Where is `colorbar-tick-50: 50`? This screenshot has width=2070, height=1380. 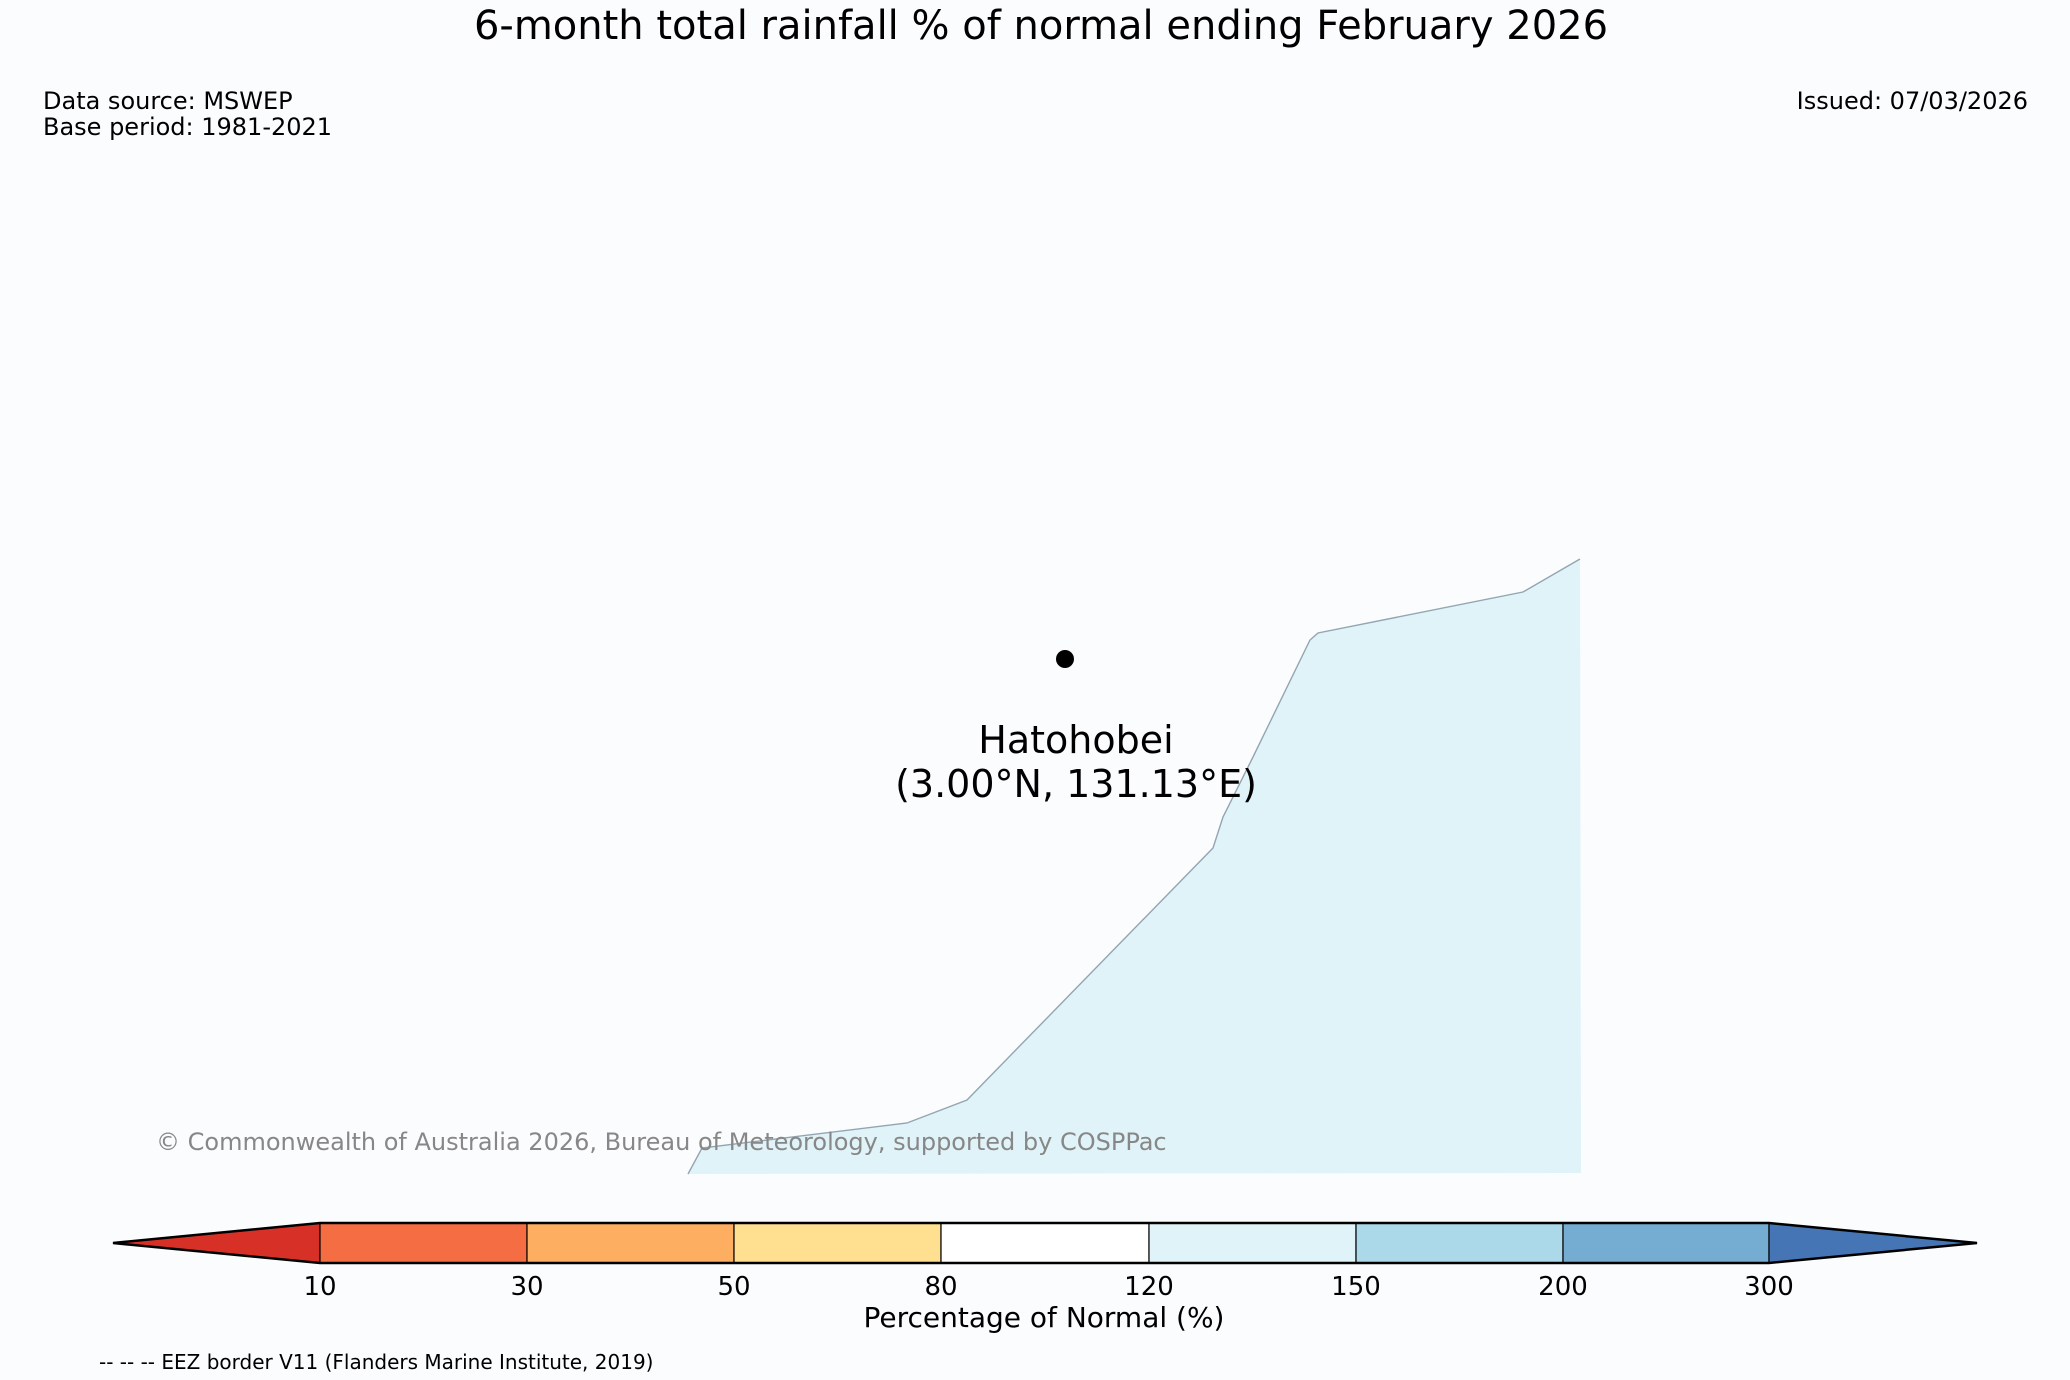
colorbar-tick-50: 50 is located at coordinates (734, 1287).